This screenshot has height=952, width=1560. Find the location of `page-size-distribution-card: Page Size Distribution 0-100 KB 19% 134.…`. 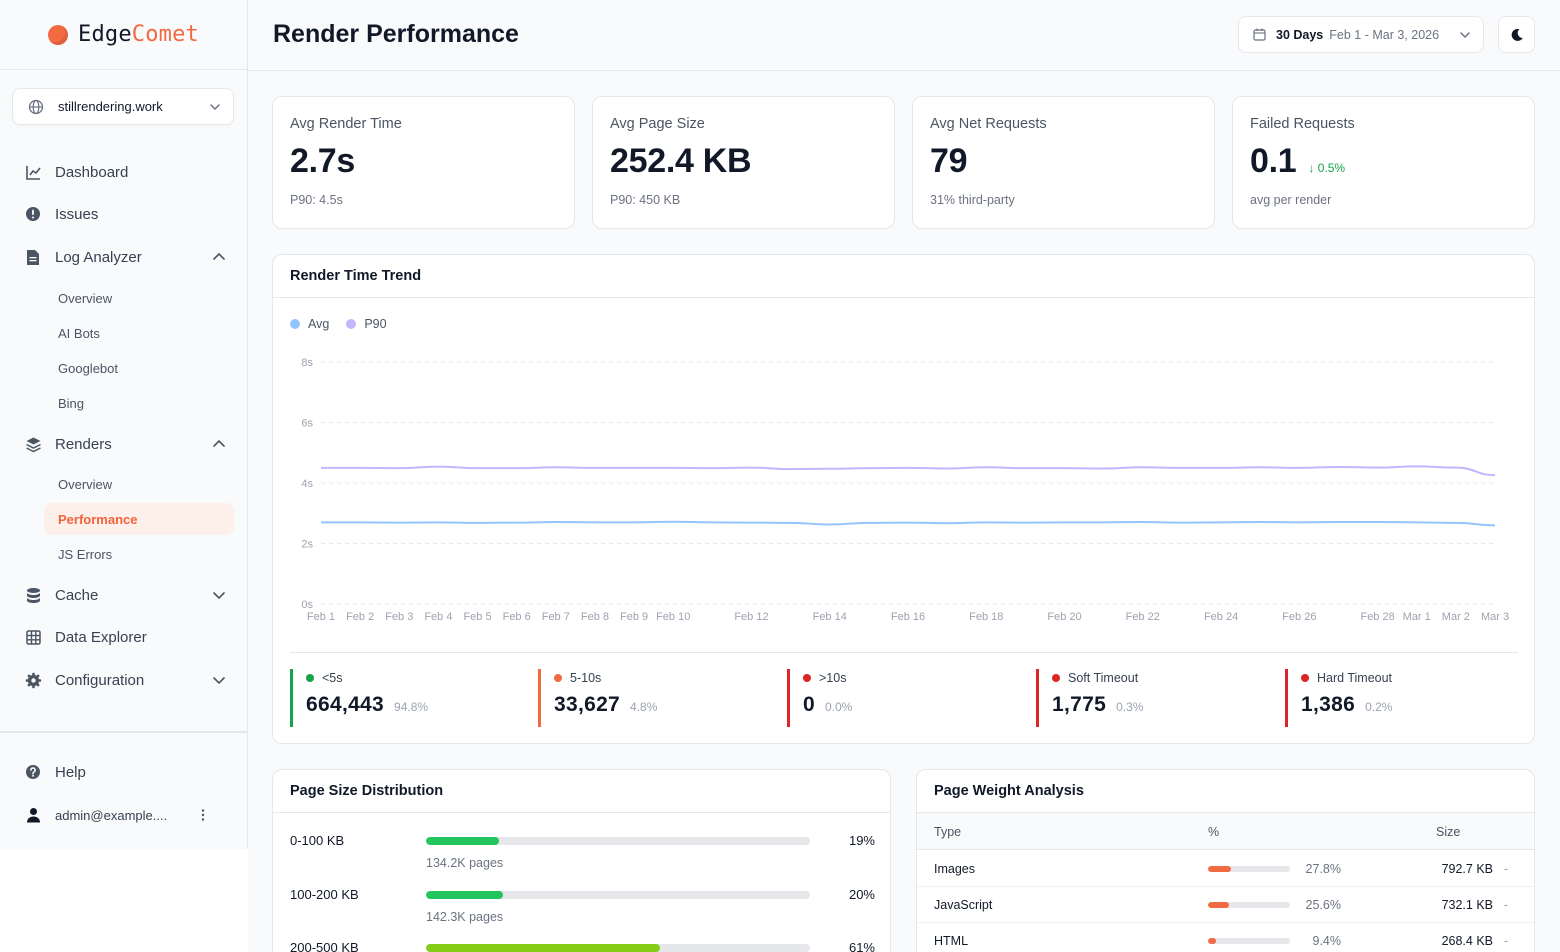

page-size-distribution-card: Page Size Distribution 0-100 KB 19% 134.… is located at coordinates (581, 860).